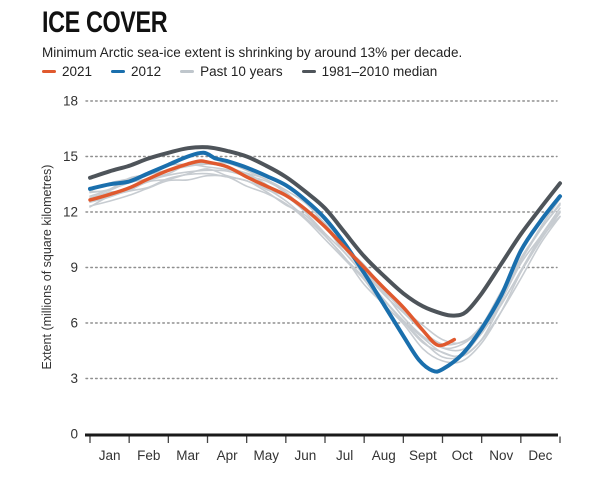 Image resolution: width=600 pixels, height=485 pixels. I want to click on month-label-aug: Aug, so click(384, 455).